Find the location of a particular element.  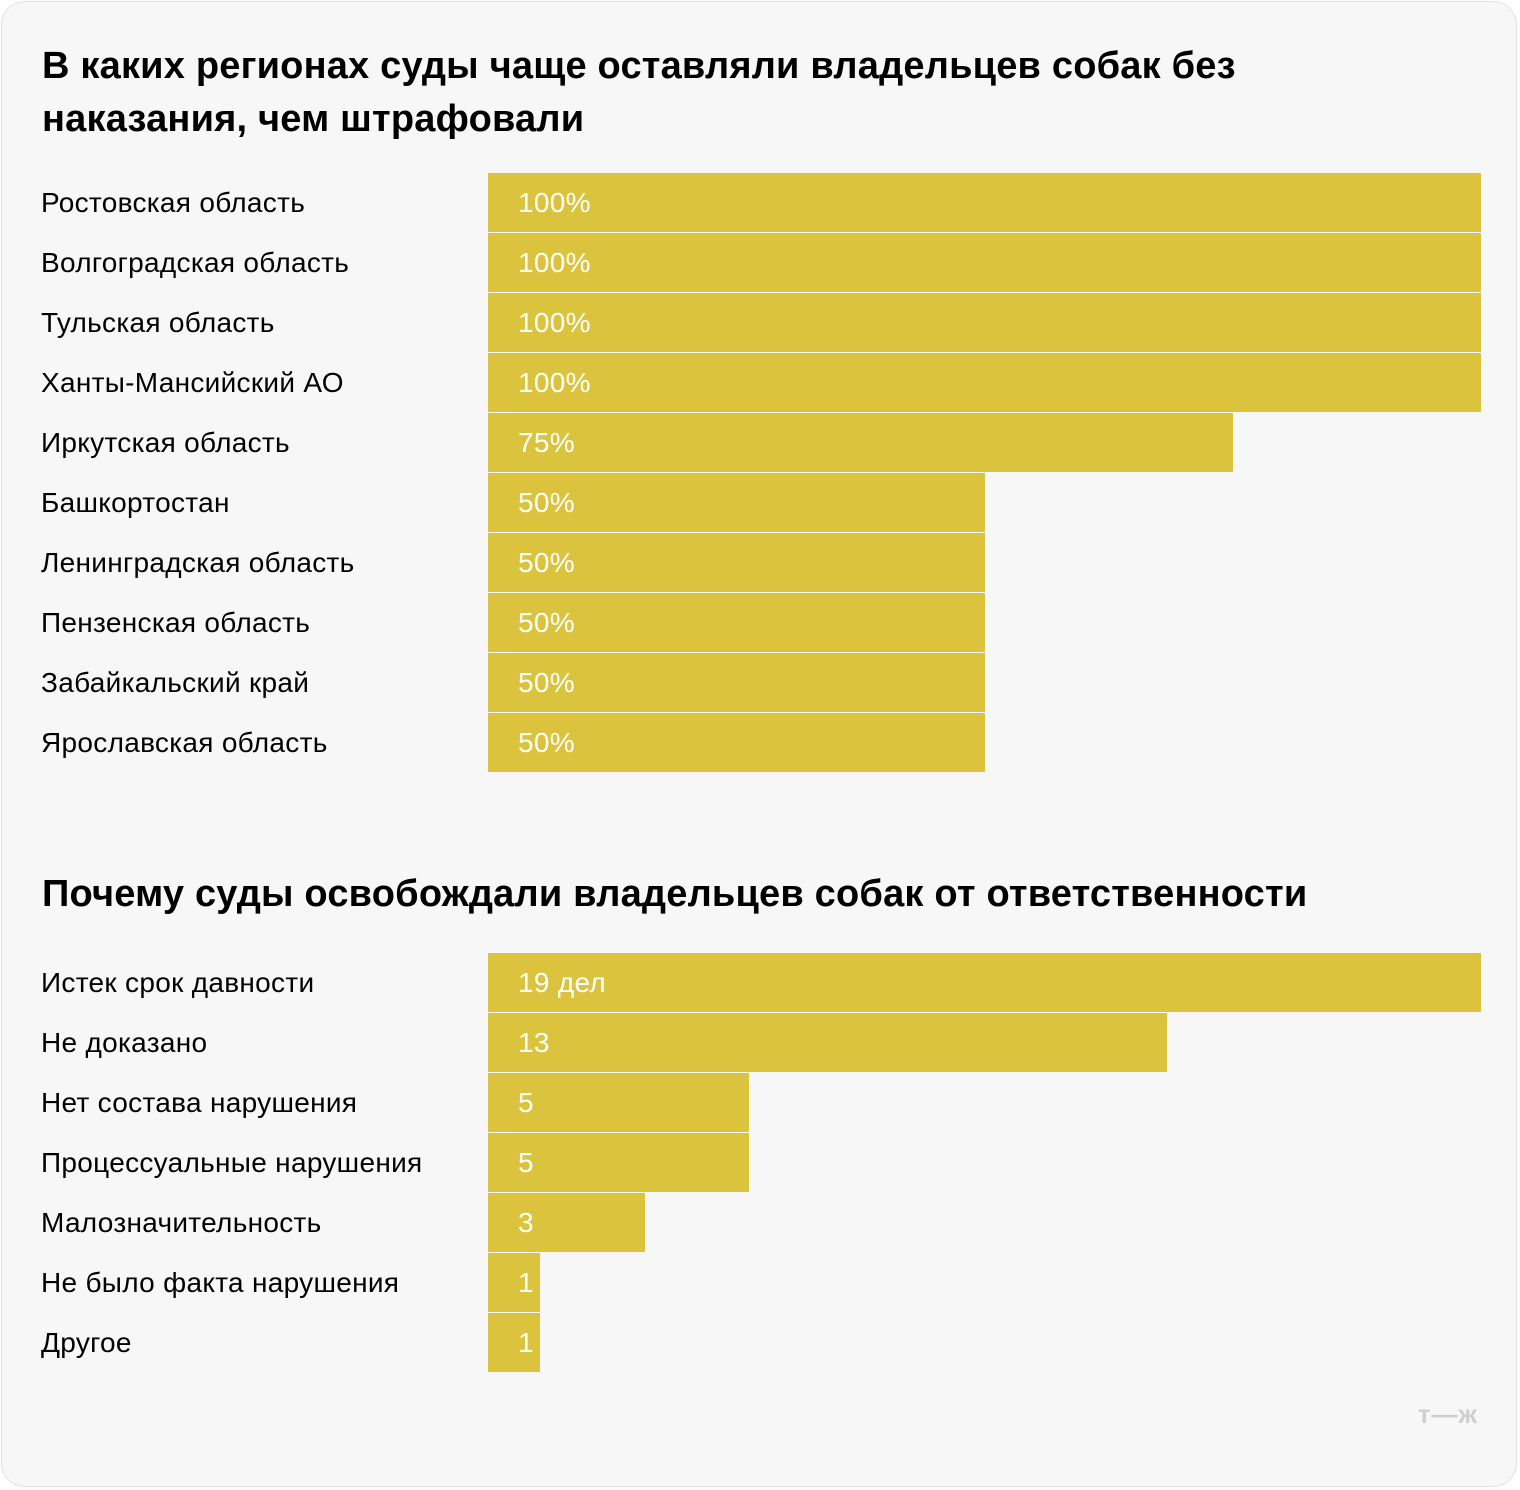

bar-row: Не было факта нарушения 1 is located at coordinates (760, 1283).